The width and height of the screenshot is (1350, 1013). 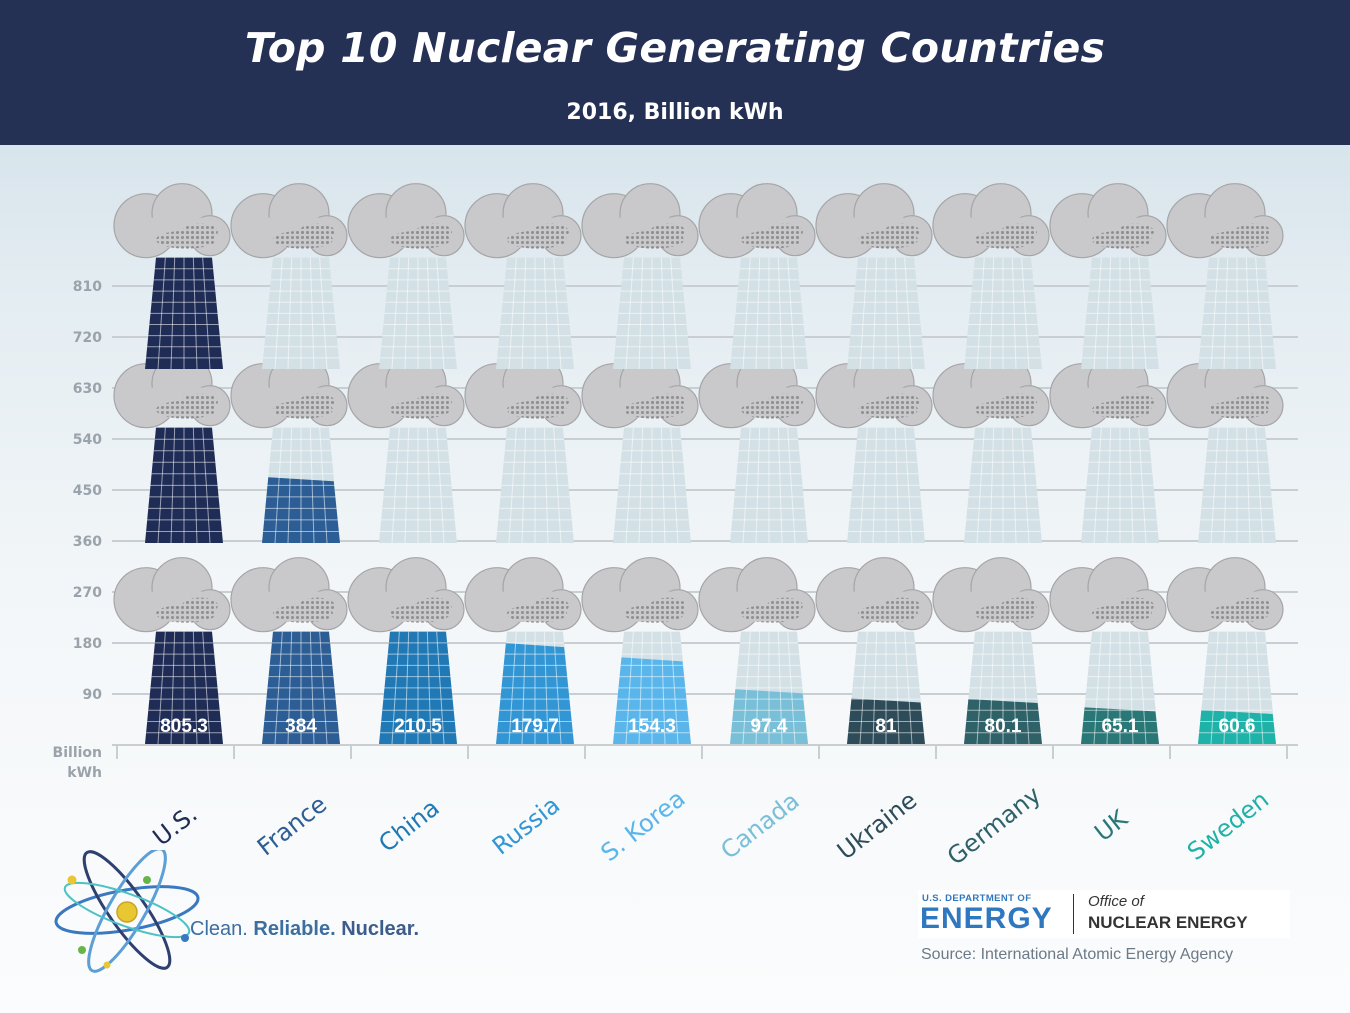 I want to click on data-label: 154.3, so click(x=652, y=726).